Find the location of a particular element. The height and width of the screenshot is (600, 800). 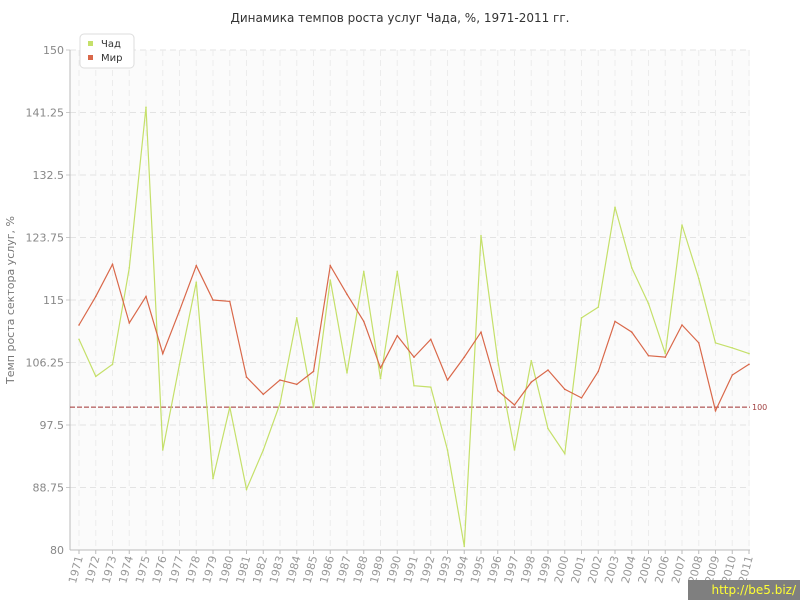

legend-box is located at coordinates (107, 51).